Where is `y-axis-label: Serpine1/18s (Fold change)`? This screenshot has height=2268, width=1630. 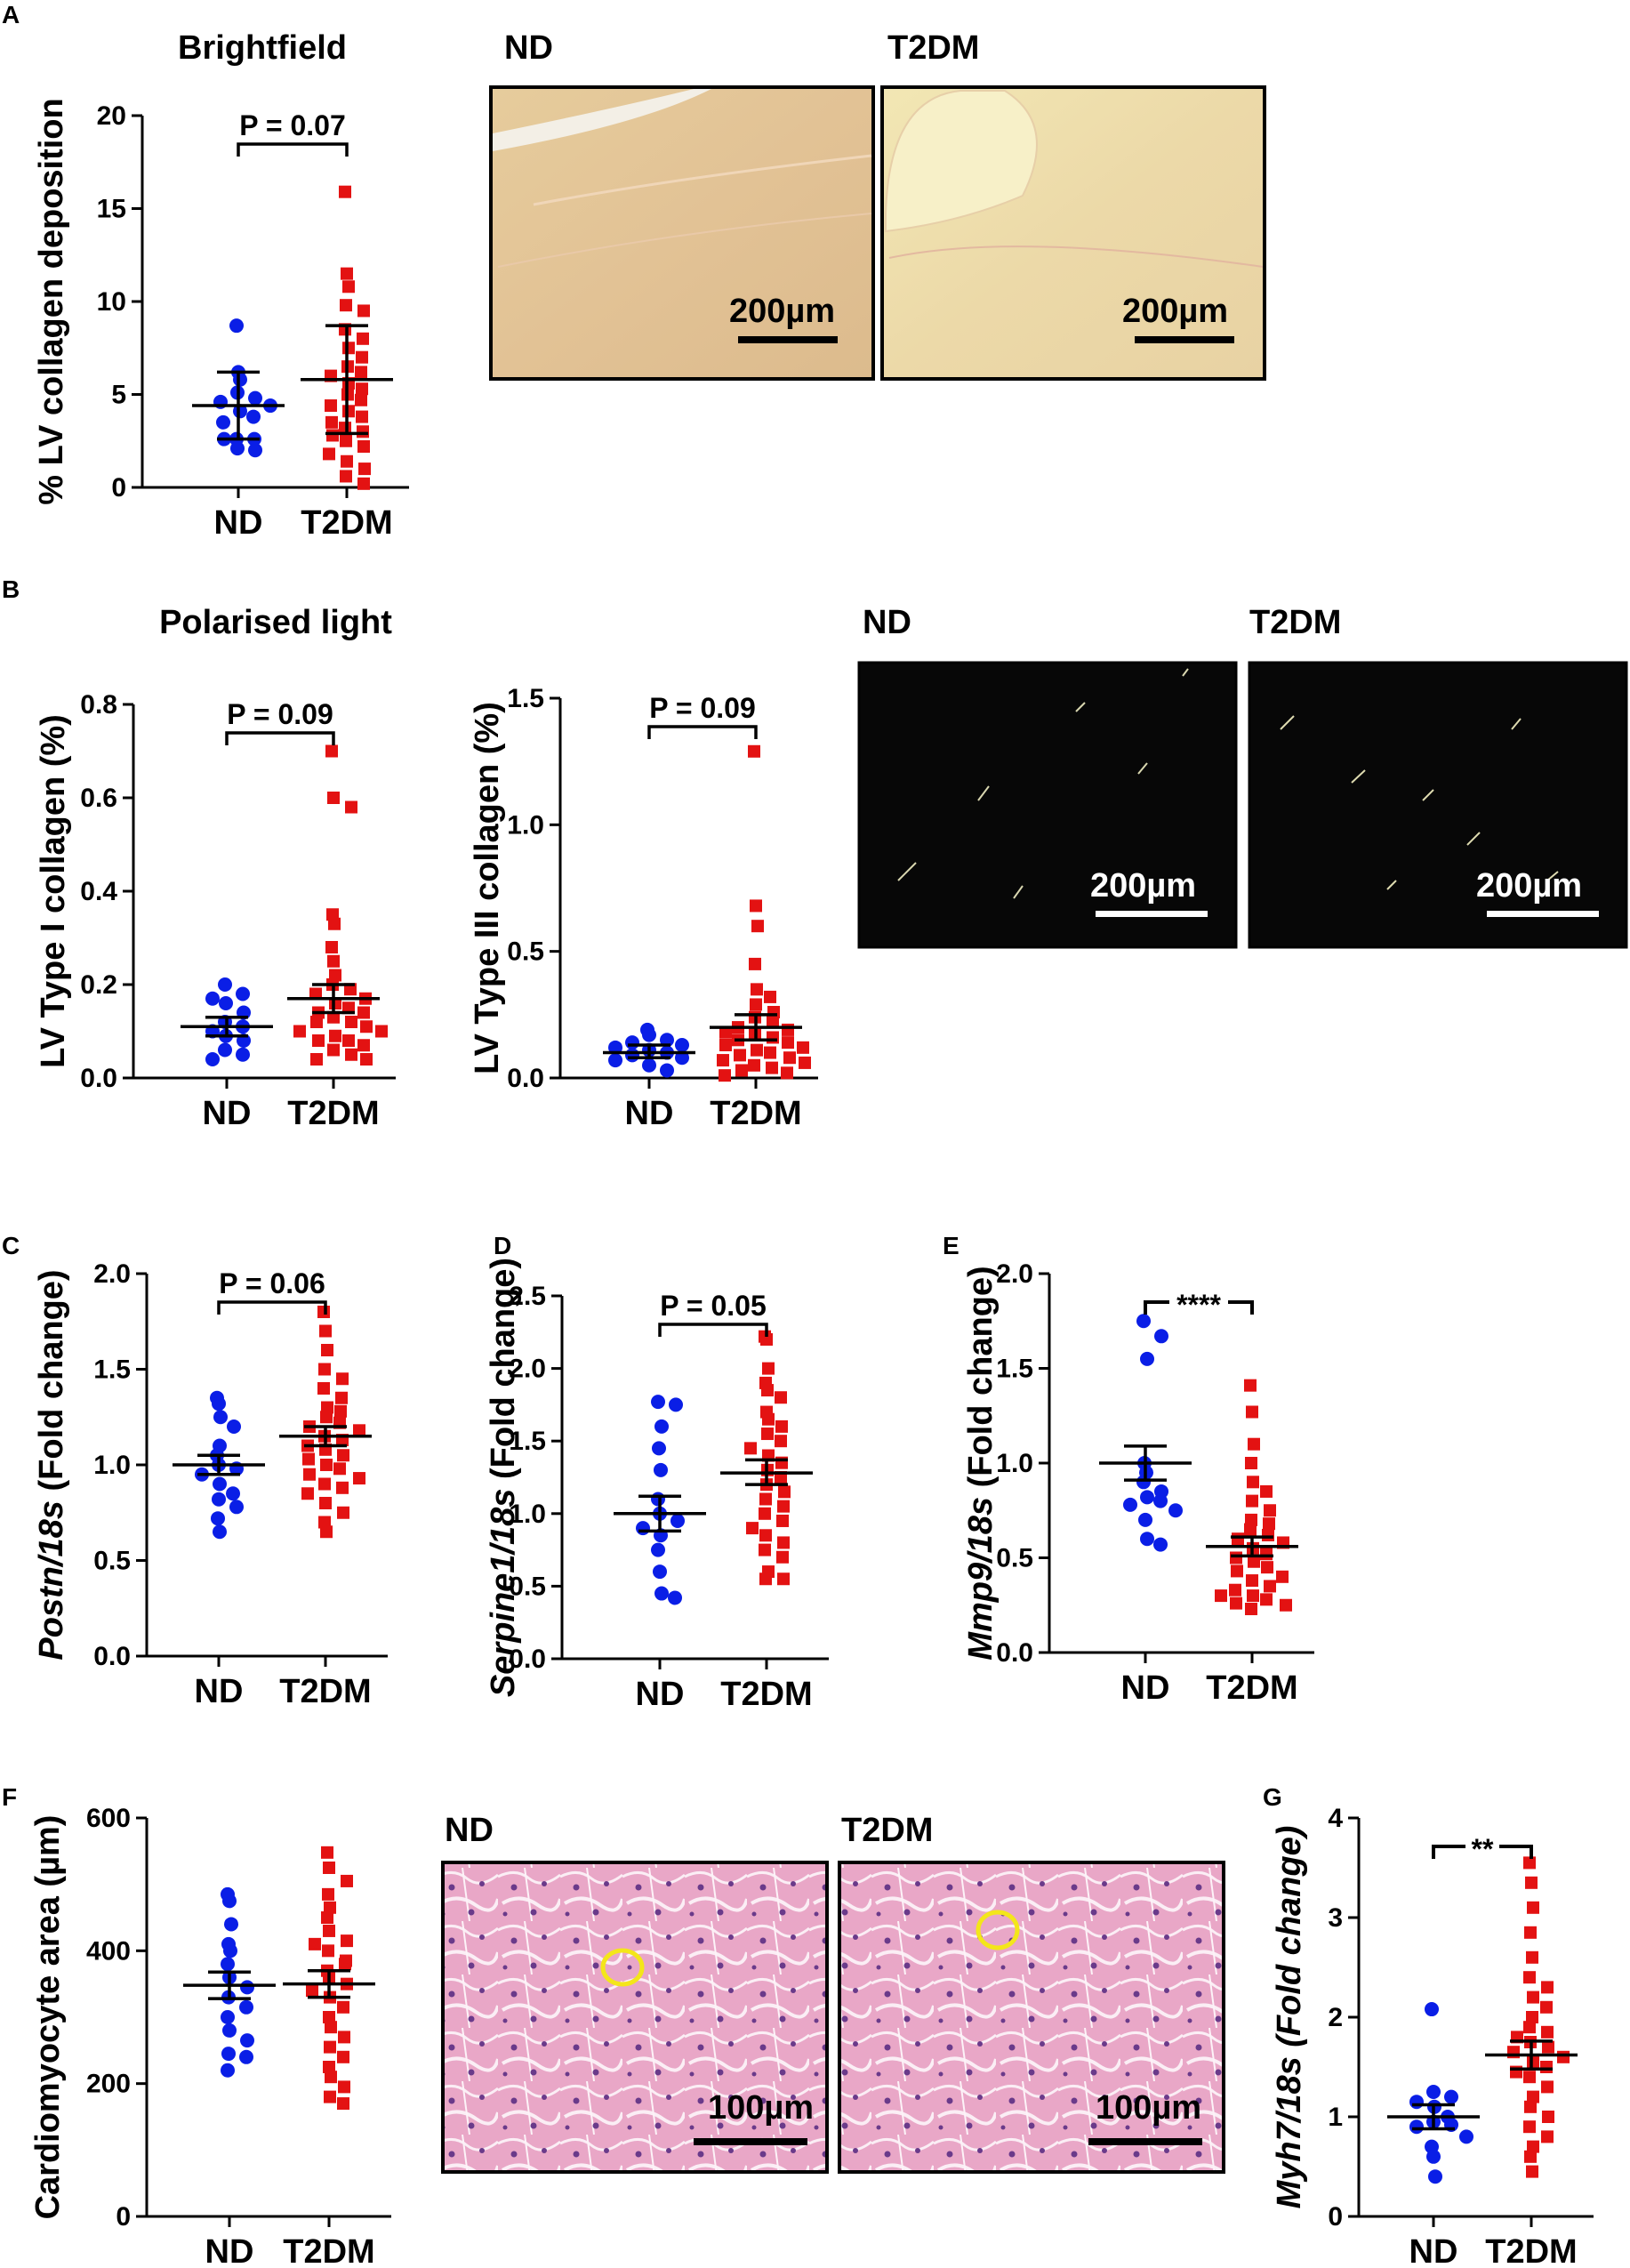
y-axis-label: Serpine1/18s (Fold change) is located at coordinates (503, 1477).